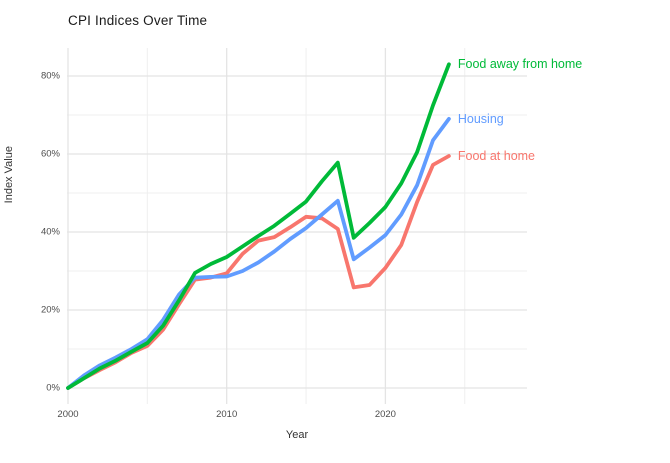  Describe the element at coordinates (480, 118) in the screenshot. I see `series-label-housing: Housing` at that location.